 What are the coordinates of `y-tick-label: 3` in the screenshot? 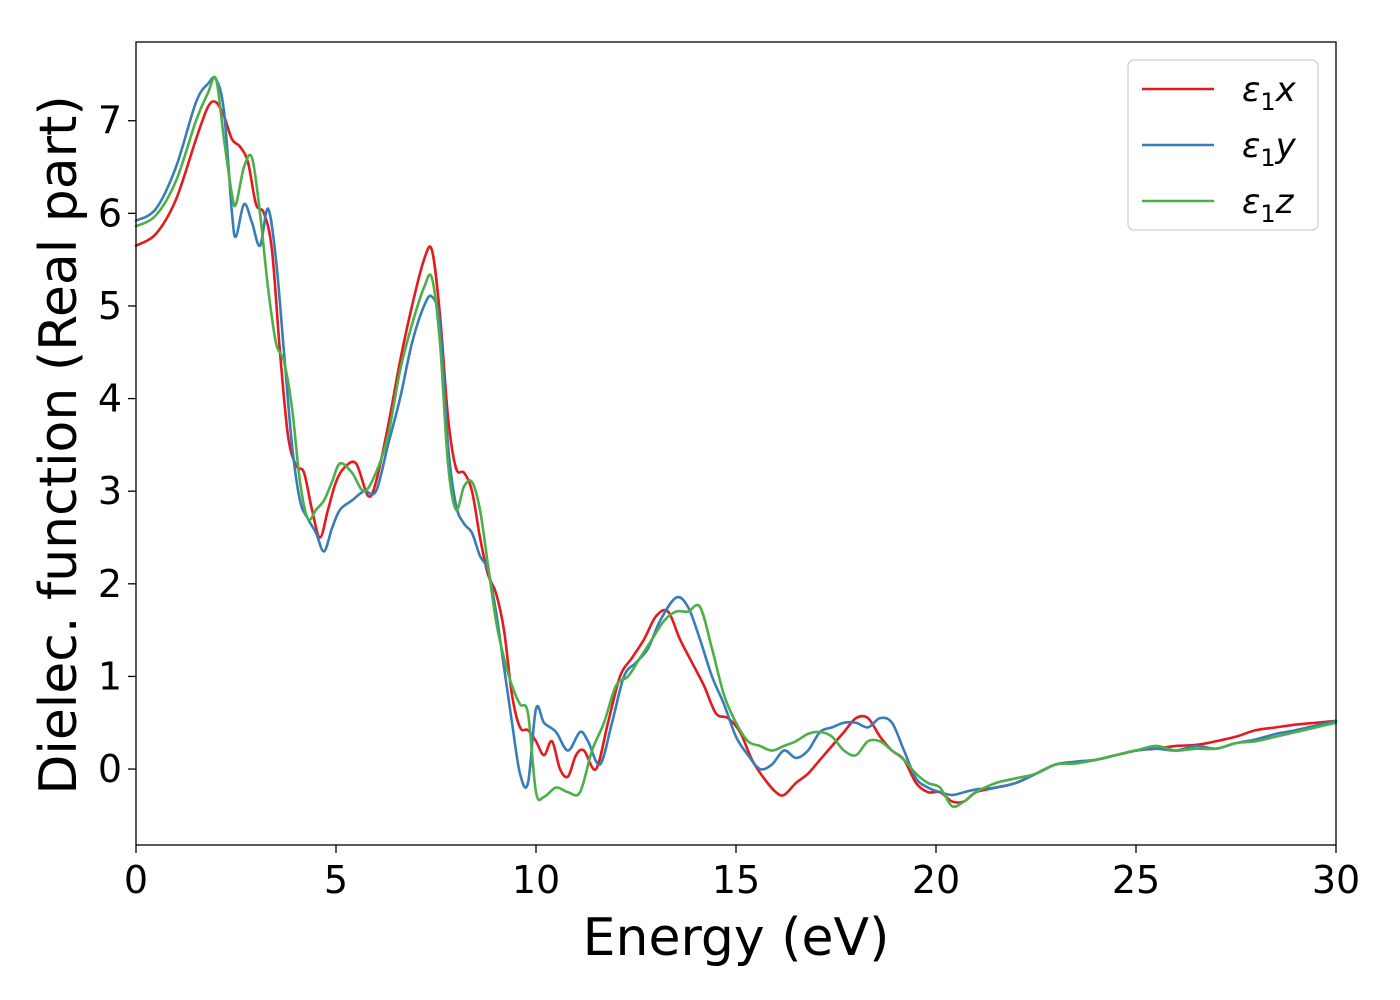 It's located at (110, 491).